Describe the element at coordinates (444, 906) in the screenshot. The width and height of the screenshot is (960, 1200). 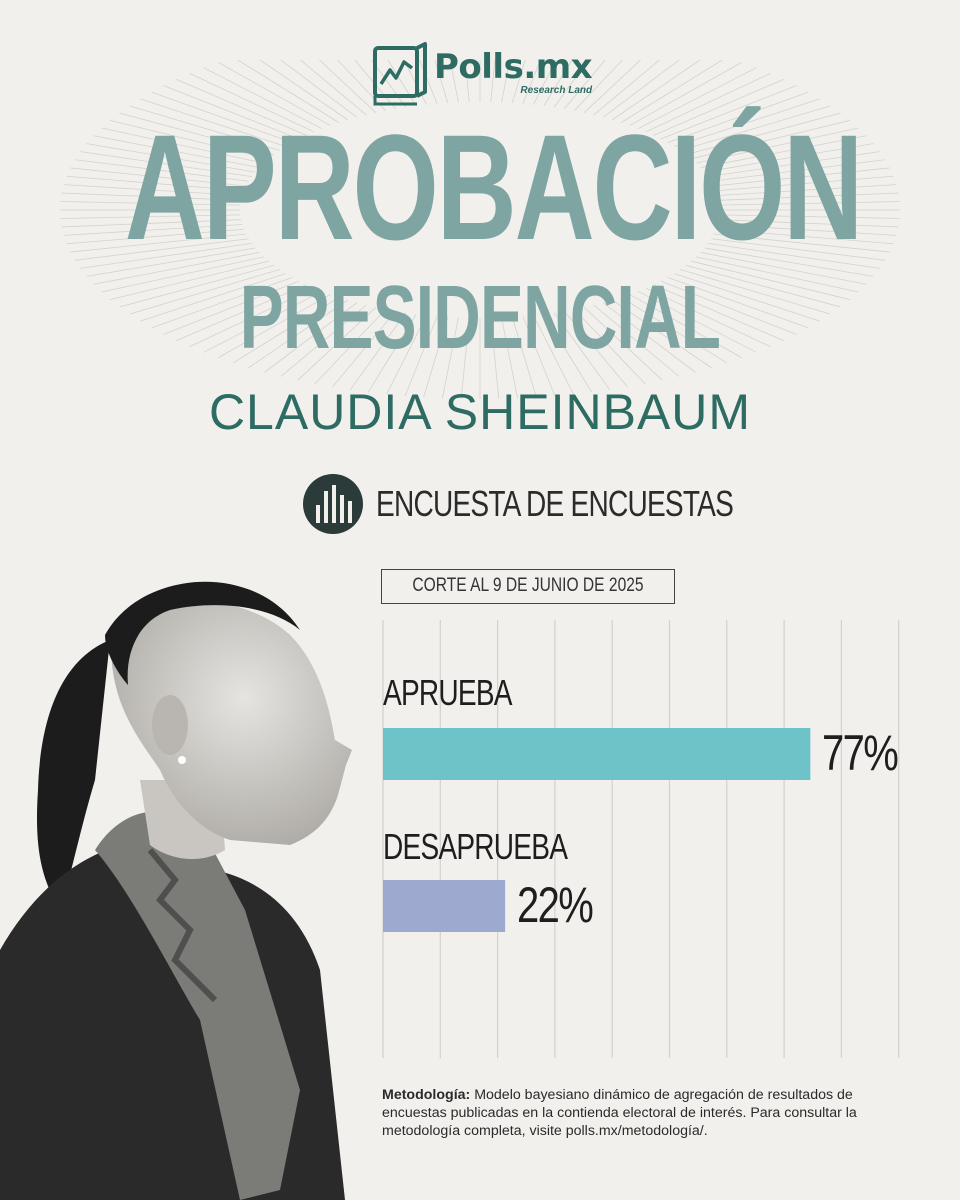
I see `bar-desaprueba` at that location.